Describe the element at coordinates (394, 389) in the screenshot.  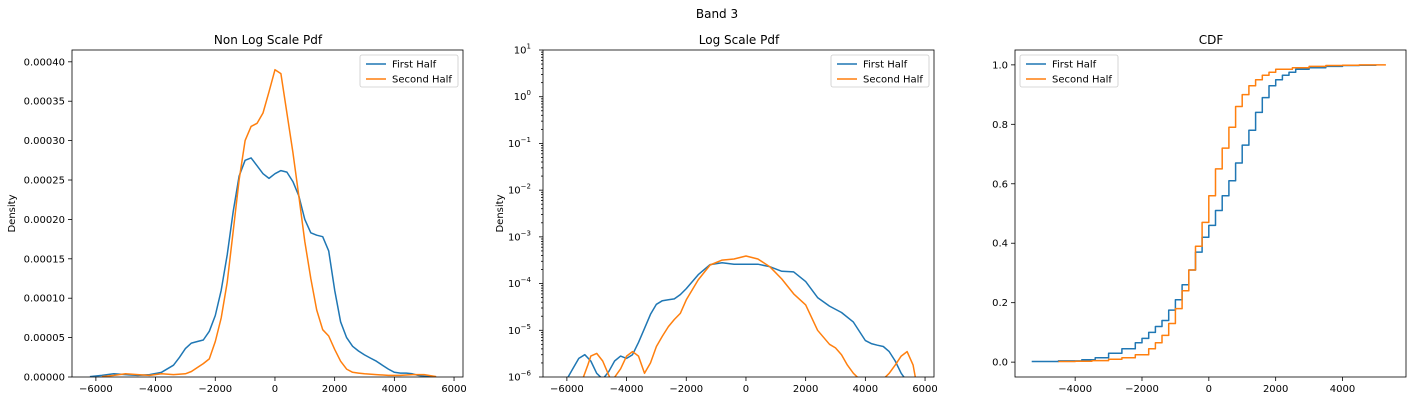
I see `pdf-linear-x-tick-label: 4000` at that location.